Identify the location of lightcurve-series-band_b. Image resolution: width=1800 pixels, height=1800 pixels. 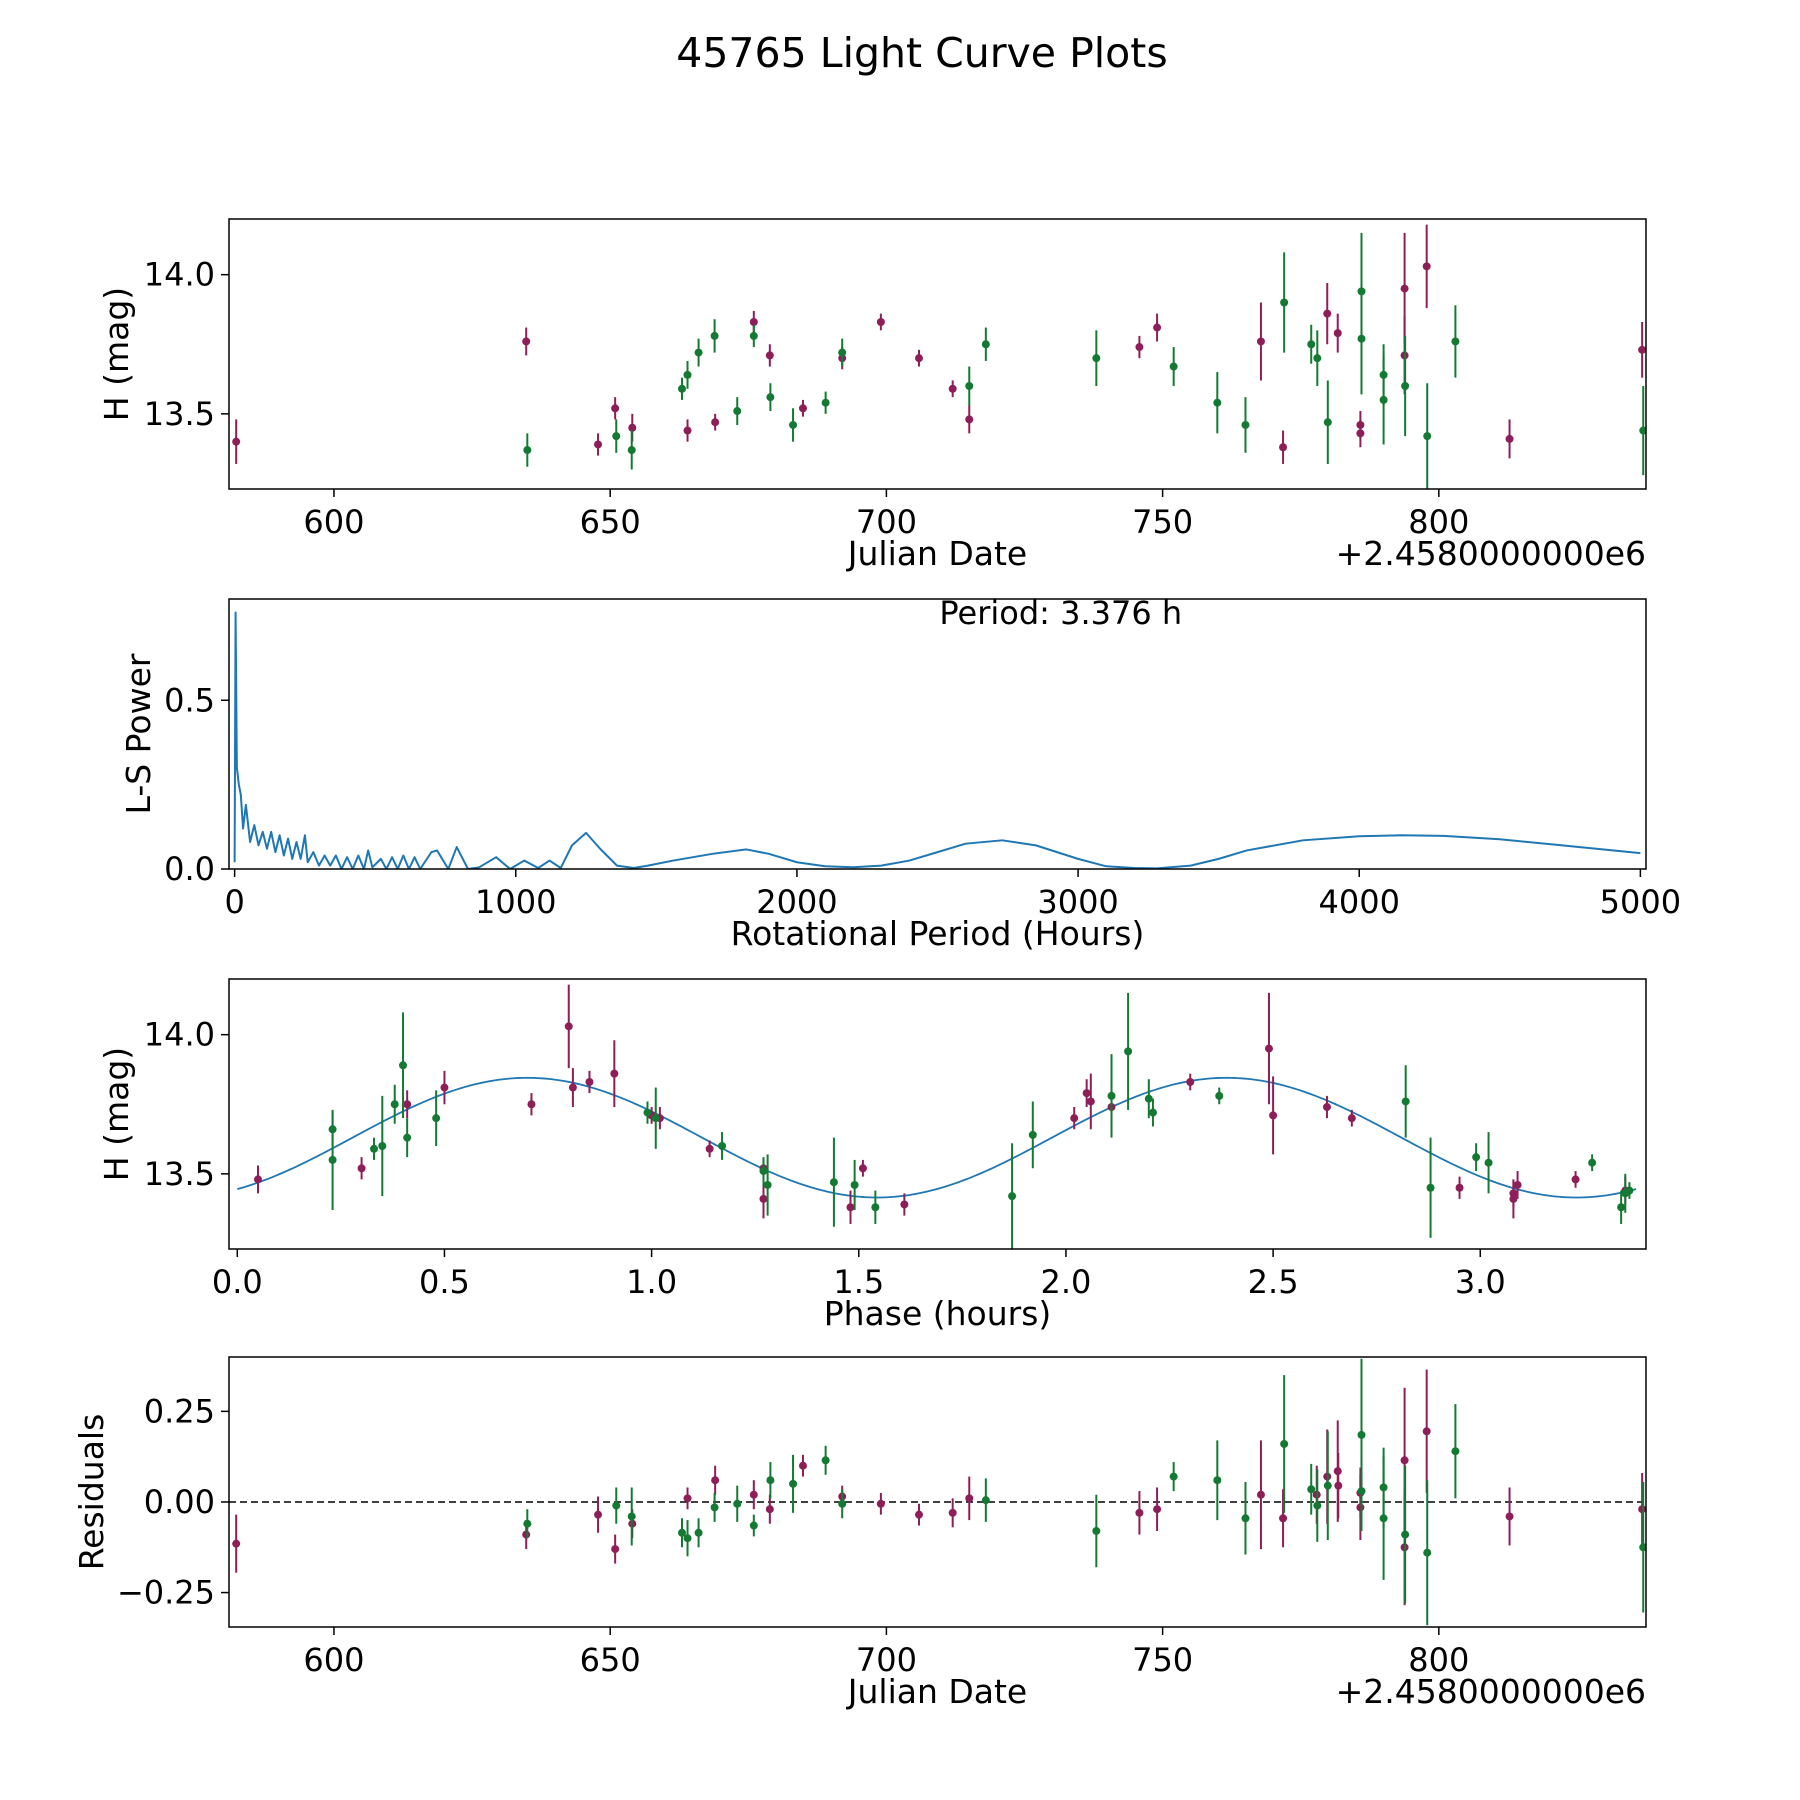
(1084, 360).